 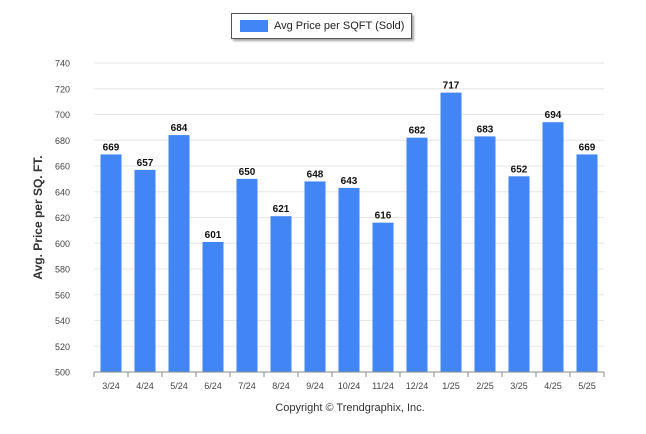 What do you see at coordinates (62, 321) in the screenshot?
I see `y-tick-label: 540` at bounding box center [62, 321].